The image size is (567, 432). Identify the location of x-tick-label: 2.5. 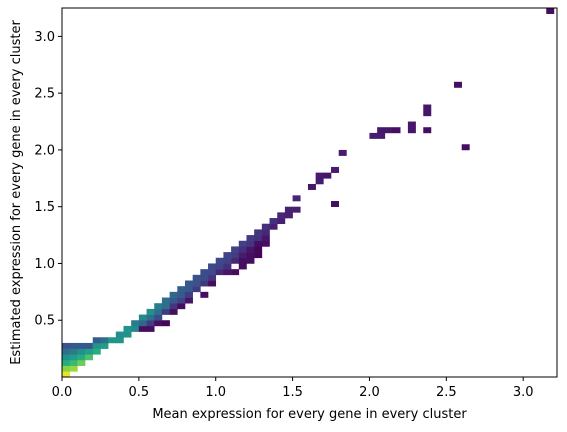
(446, 392).